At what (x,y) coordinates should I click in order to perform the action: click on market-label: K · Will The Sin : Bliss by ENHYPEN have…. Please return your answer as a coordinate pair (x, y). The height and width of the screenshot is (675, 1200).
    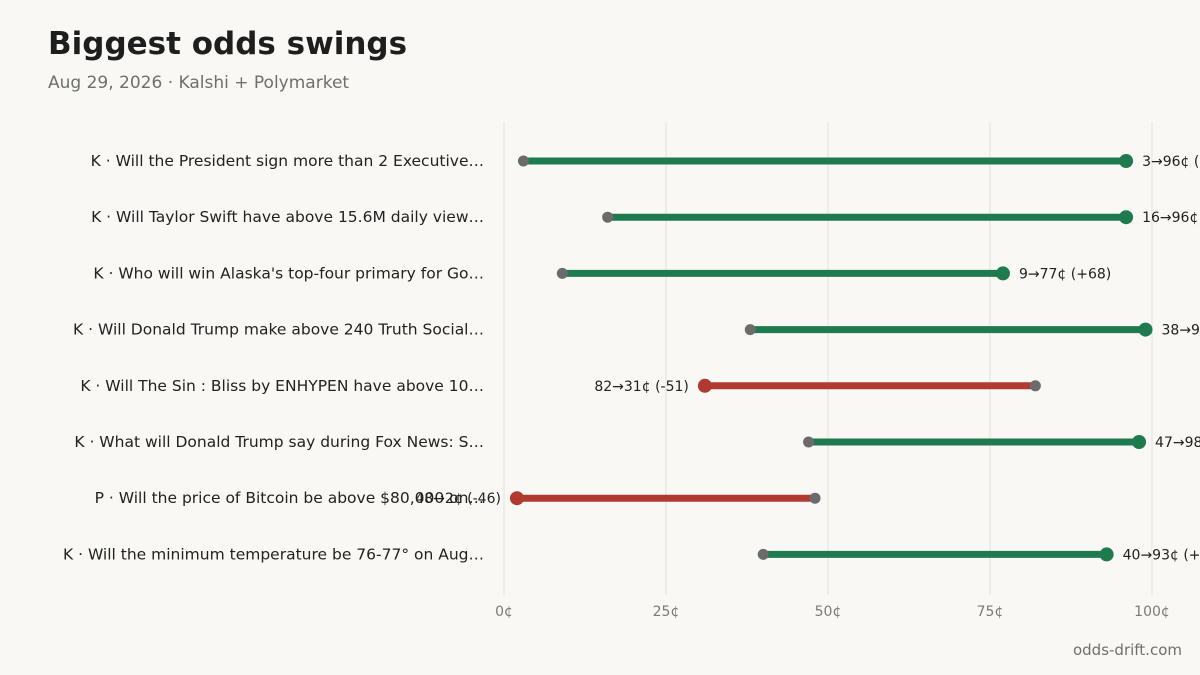
    Looking at the image, I should click on (282, 386).